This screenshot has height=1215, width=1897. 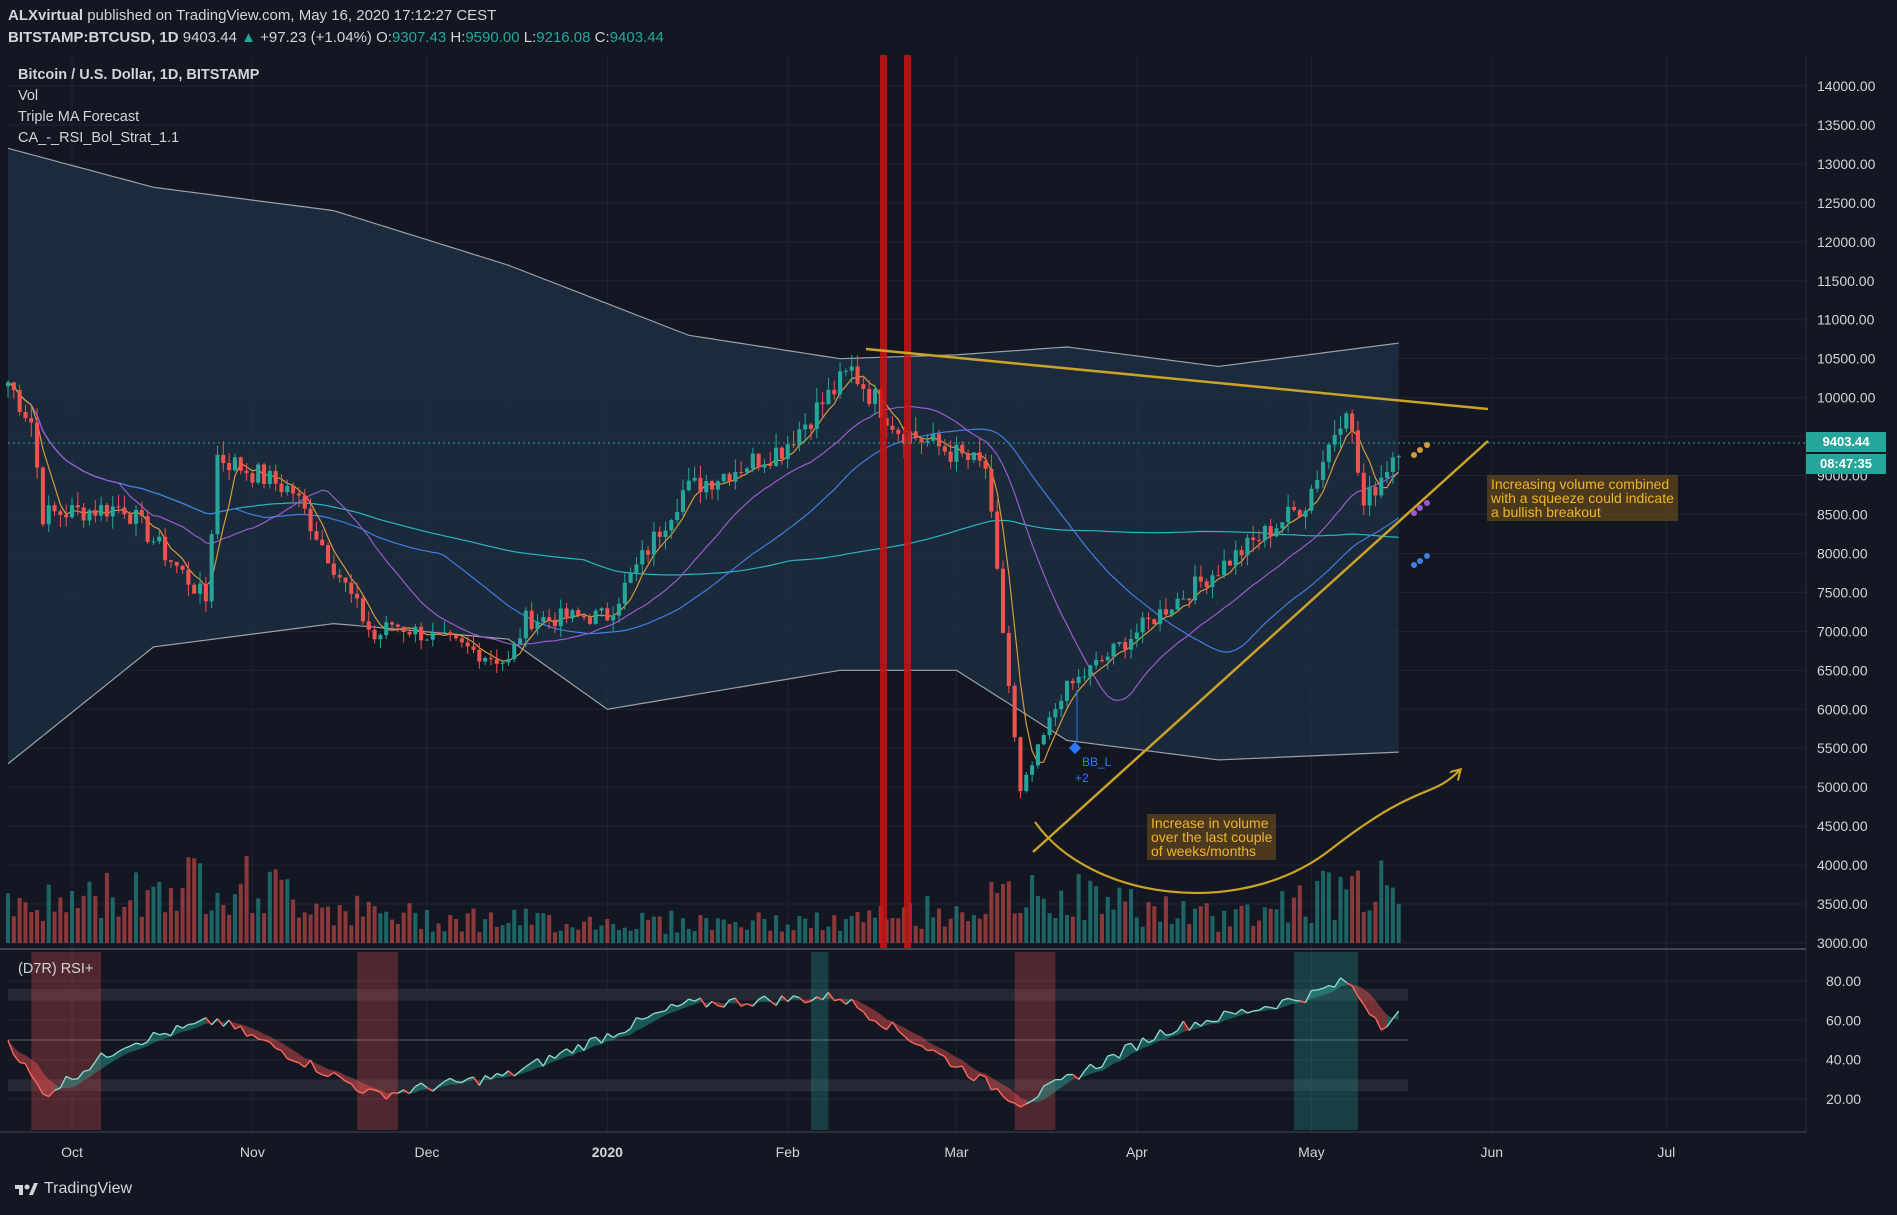 I want to click on rsi-oversold-band, so click(x=708, y=1085).